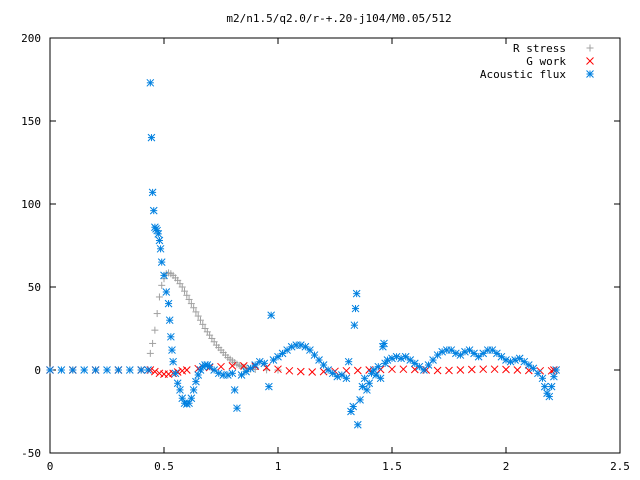  What do you see at coordinates (31, 38) in the screenshot?
I see `y-tick-label: 200` at bounding box center [31, 38].